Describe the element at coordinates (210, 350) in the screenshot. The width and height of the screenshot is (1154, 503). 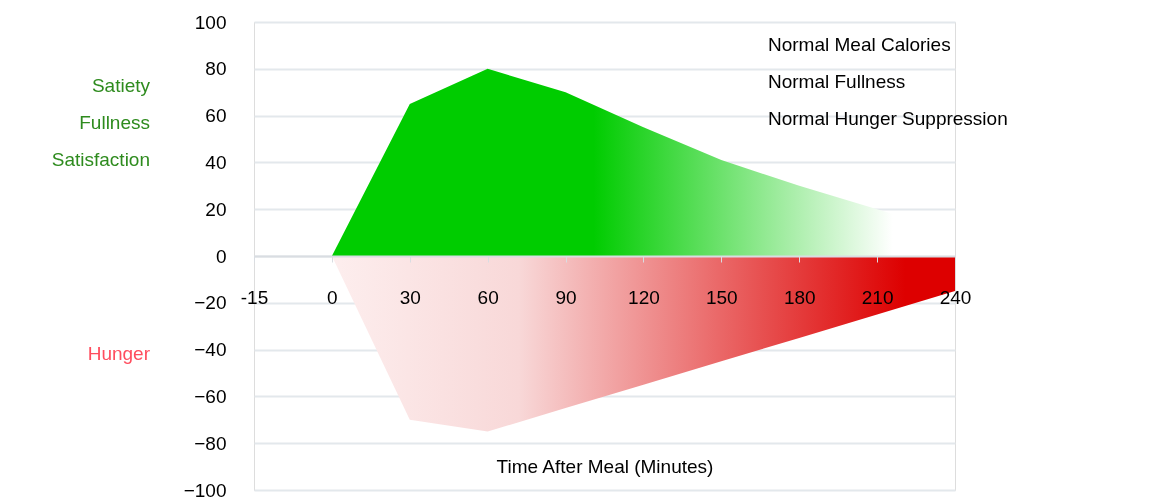
I see `y-tick-label: −40` at that location.